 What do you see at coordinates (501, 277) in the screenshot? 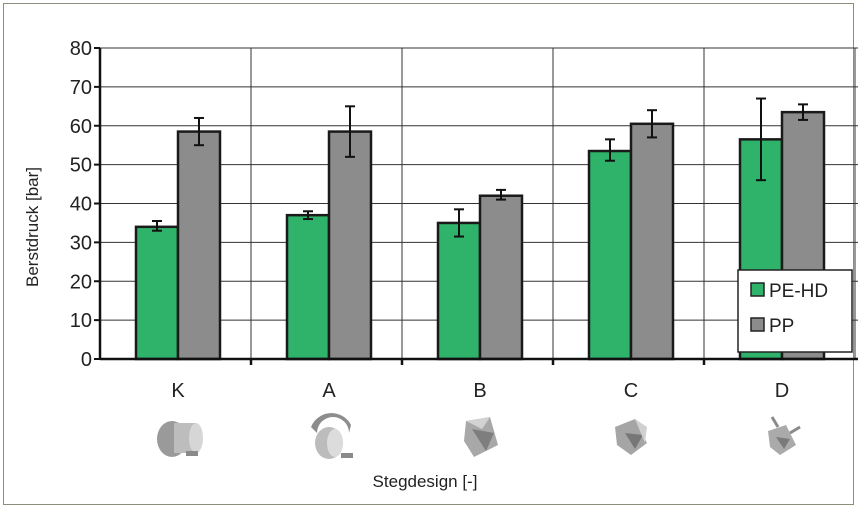
I see `bar-pp-b` at bounding box center [501, 277].